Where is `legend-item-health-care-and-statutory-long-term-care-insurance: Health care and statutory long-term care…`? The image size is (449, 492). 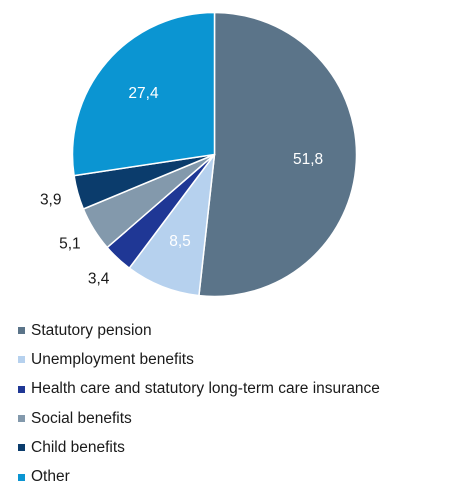 legend-item-health-care-and-statutory-long-term-care-insurance: Health care and statutory long-term care… is located at coordinates (199, 389).